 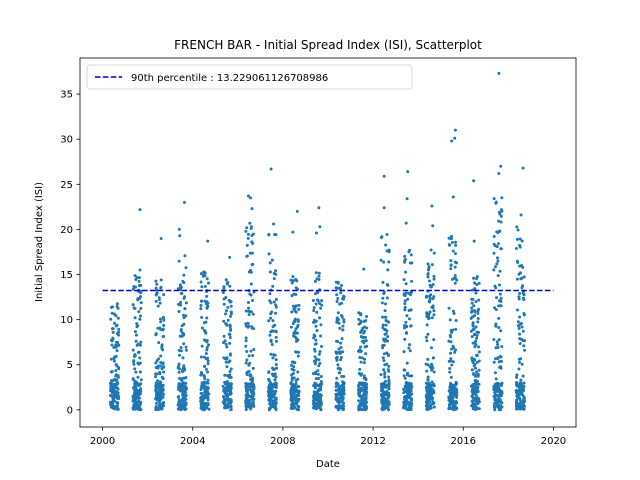 What do you see at coordinates (66, 230) in the screenshot?
I see `y-tick-label: 20` at bounding box center [66, 230].